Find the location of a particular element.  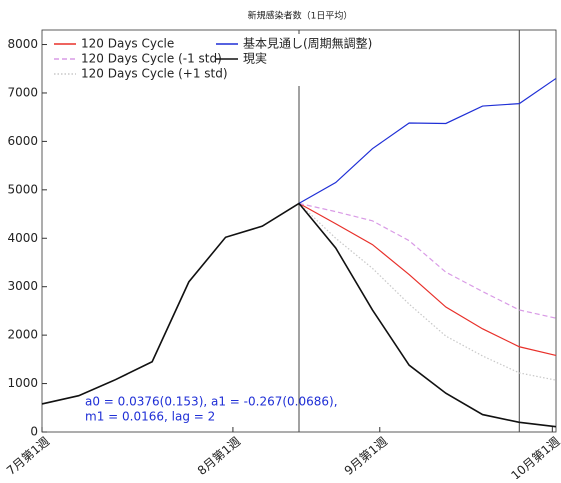

x-tick-label: 9月第1週 is located at coordinates (366, 456).